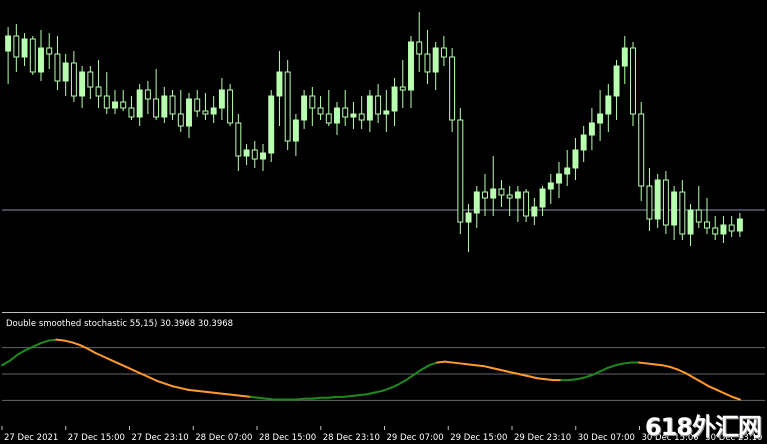 Image resolution: width=767 pixels, height=444 pixels. Describe the element at coordinates (383, 369) in the screenshot. I see `indicator-panel` at that location.